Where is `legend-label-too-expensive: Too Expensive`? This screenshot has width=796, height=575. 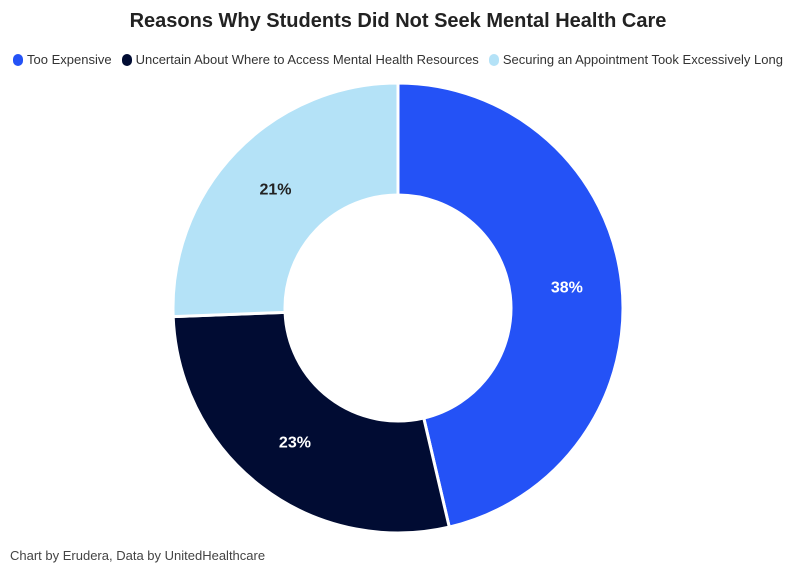 legend-label-too-expensive: Too Expensive is located at coordinates (69, 59).